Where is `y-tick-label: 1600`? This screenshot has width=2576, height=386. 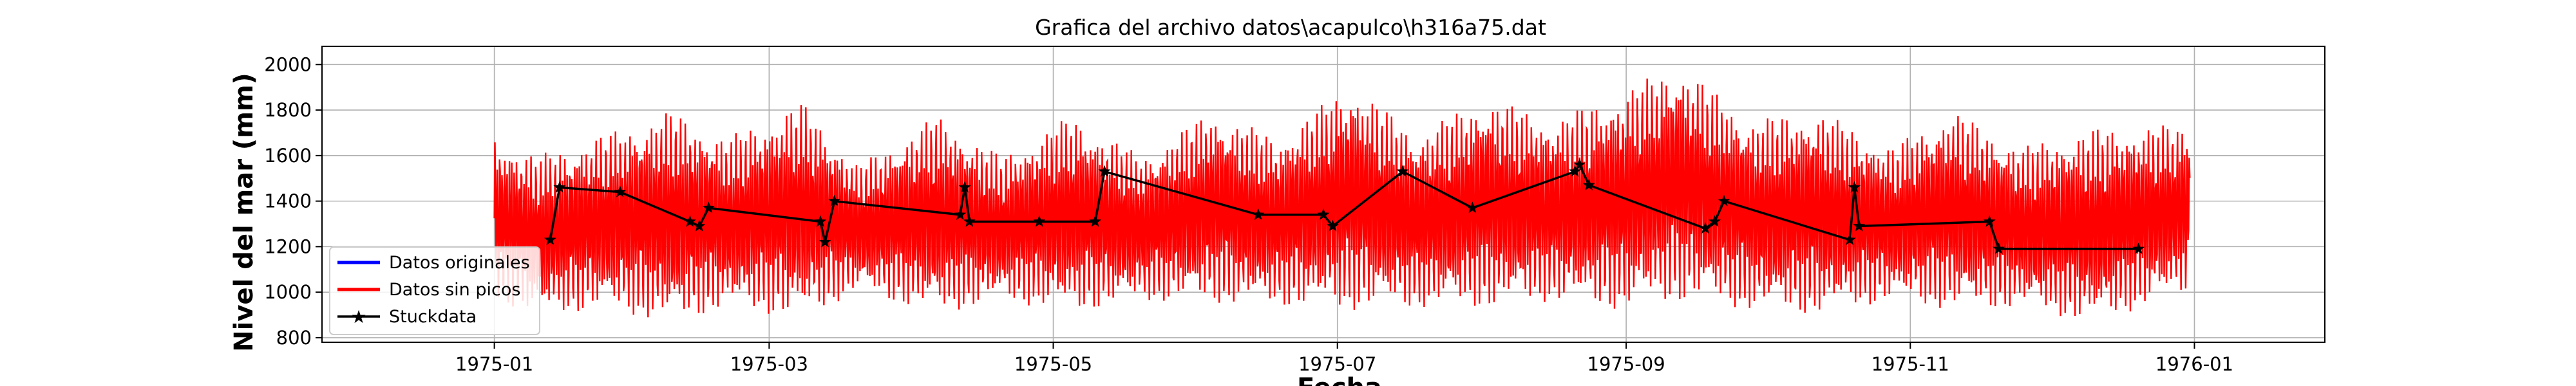
y-tick-label: 1600 is located at coordinates (288, 156).